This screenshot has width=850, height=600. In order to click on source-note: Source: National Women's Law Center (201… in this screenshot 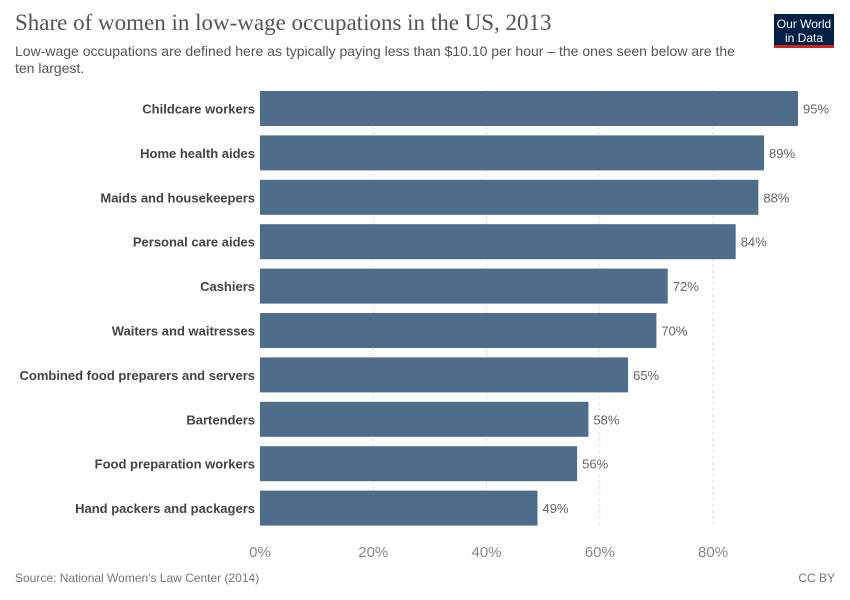, I will do `click(137, 578)`.